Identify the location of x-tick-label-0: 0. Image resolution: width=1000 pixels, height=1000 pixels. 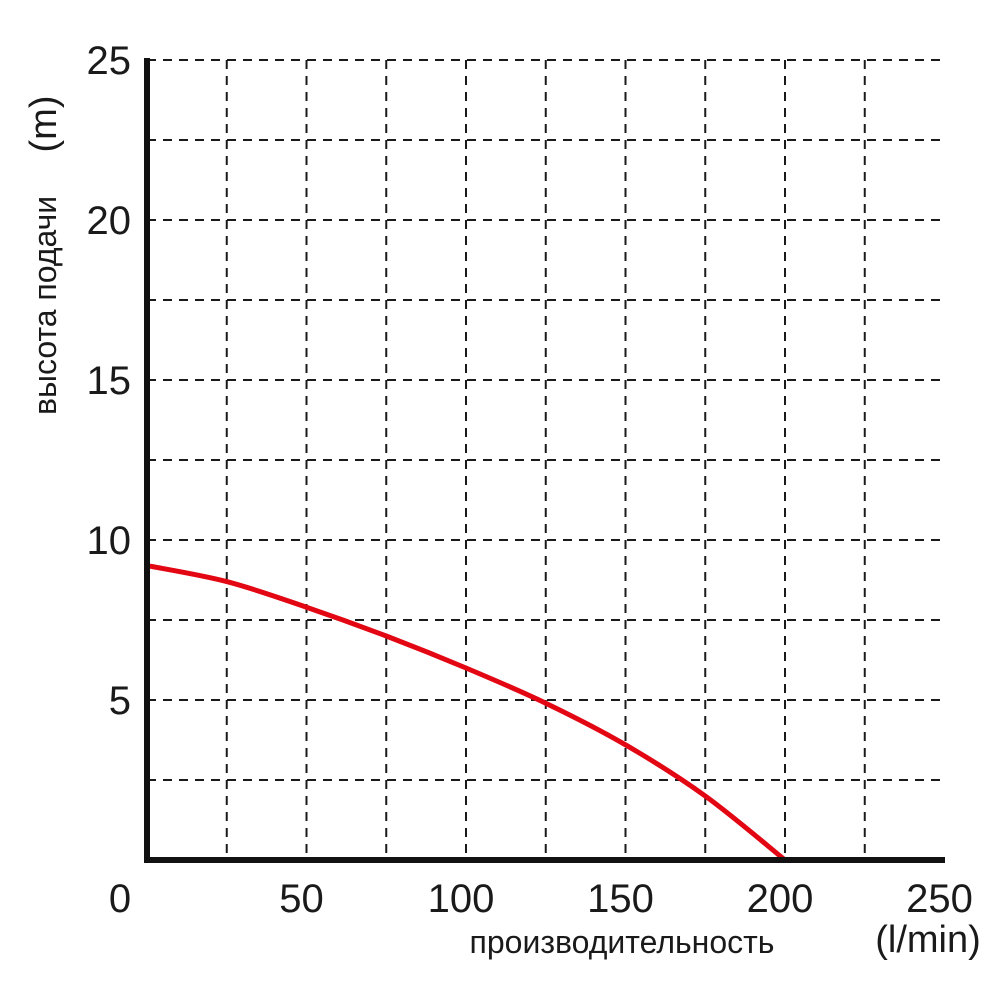
(120, 899).